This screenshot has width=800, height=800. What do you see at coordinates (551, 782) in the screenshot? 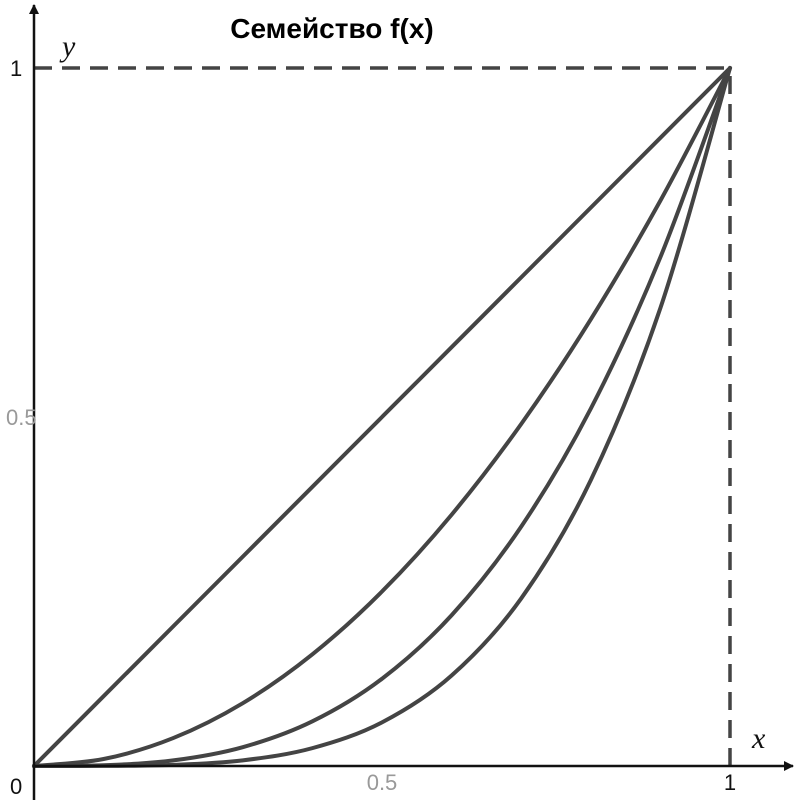
I see `x-tick-labels: 0.5 1` at bounding box center [551, 782].